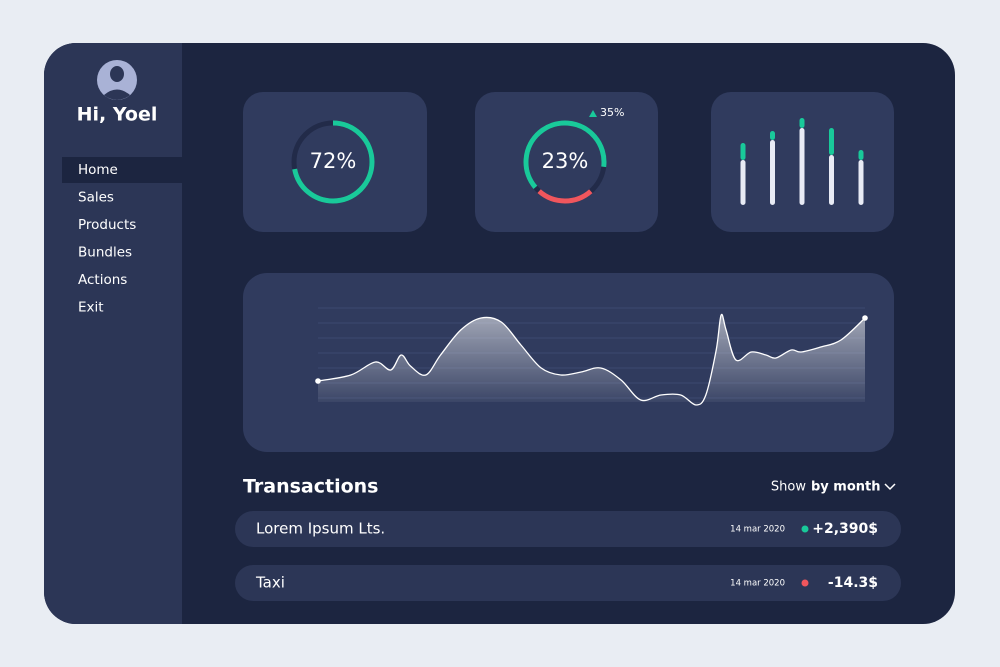  I want to click on avatar-icon, so click(117, 83).